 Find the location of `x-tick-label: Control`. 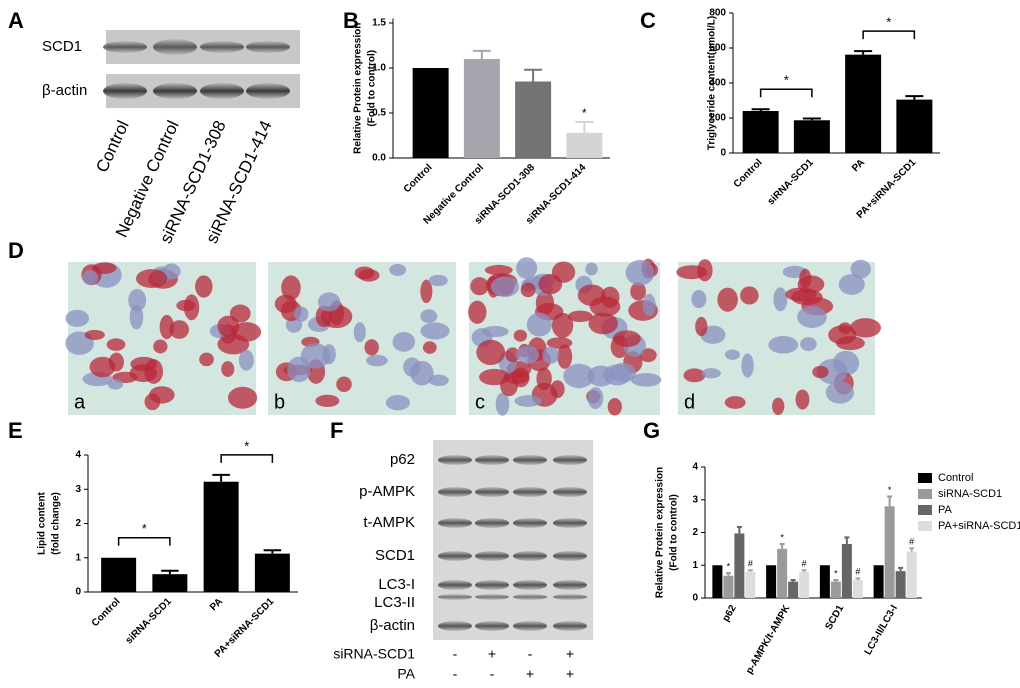

x-tick-label: Control is located at coordinates (418, 178).